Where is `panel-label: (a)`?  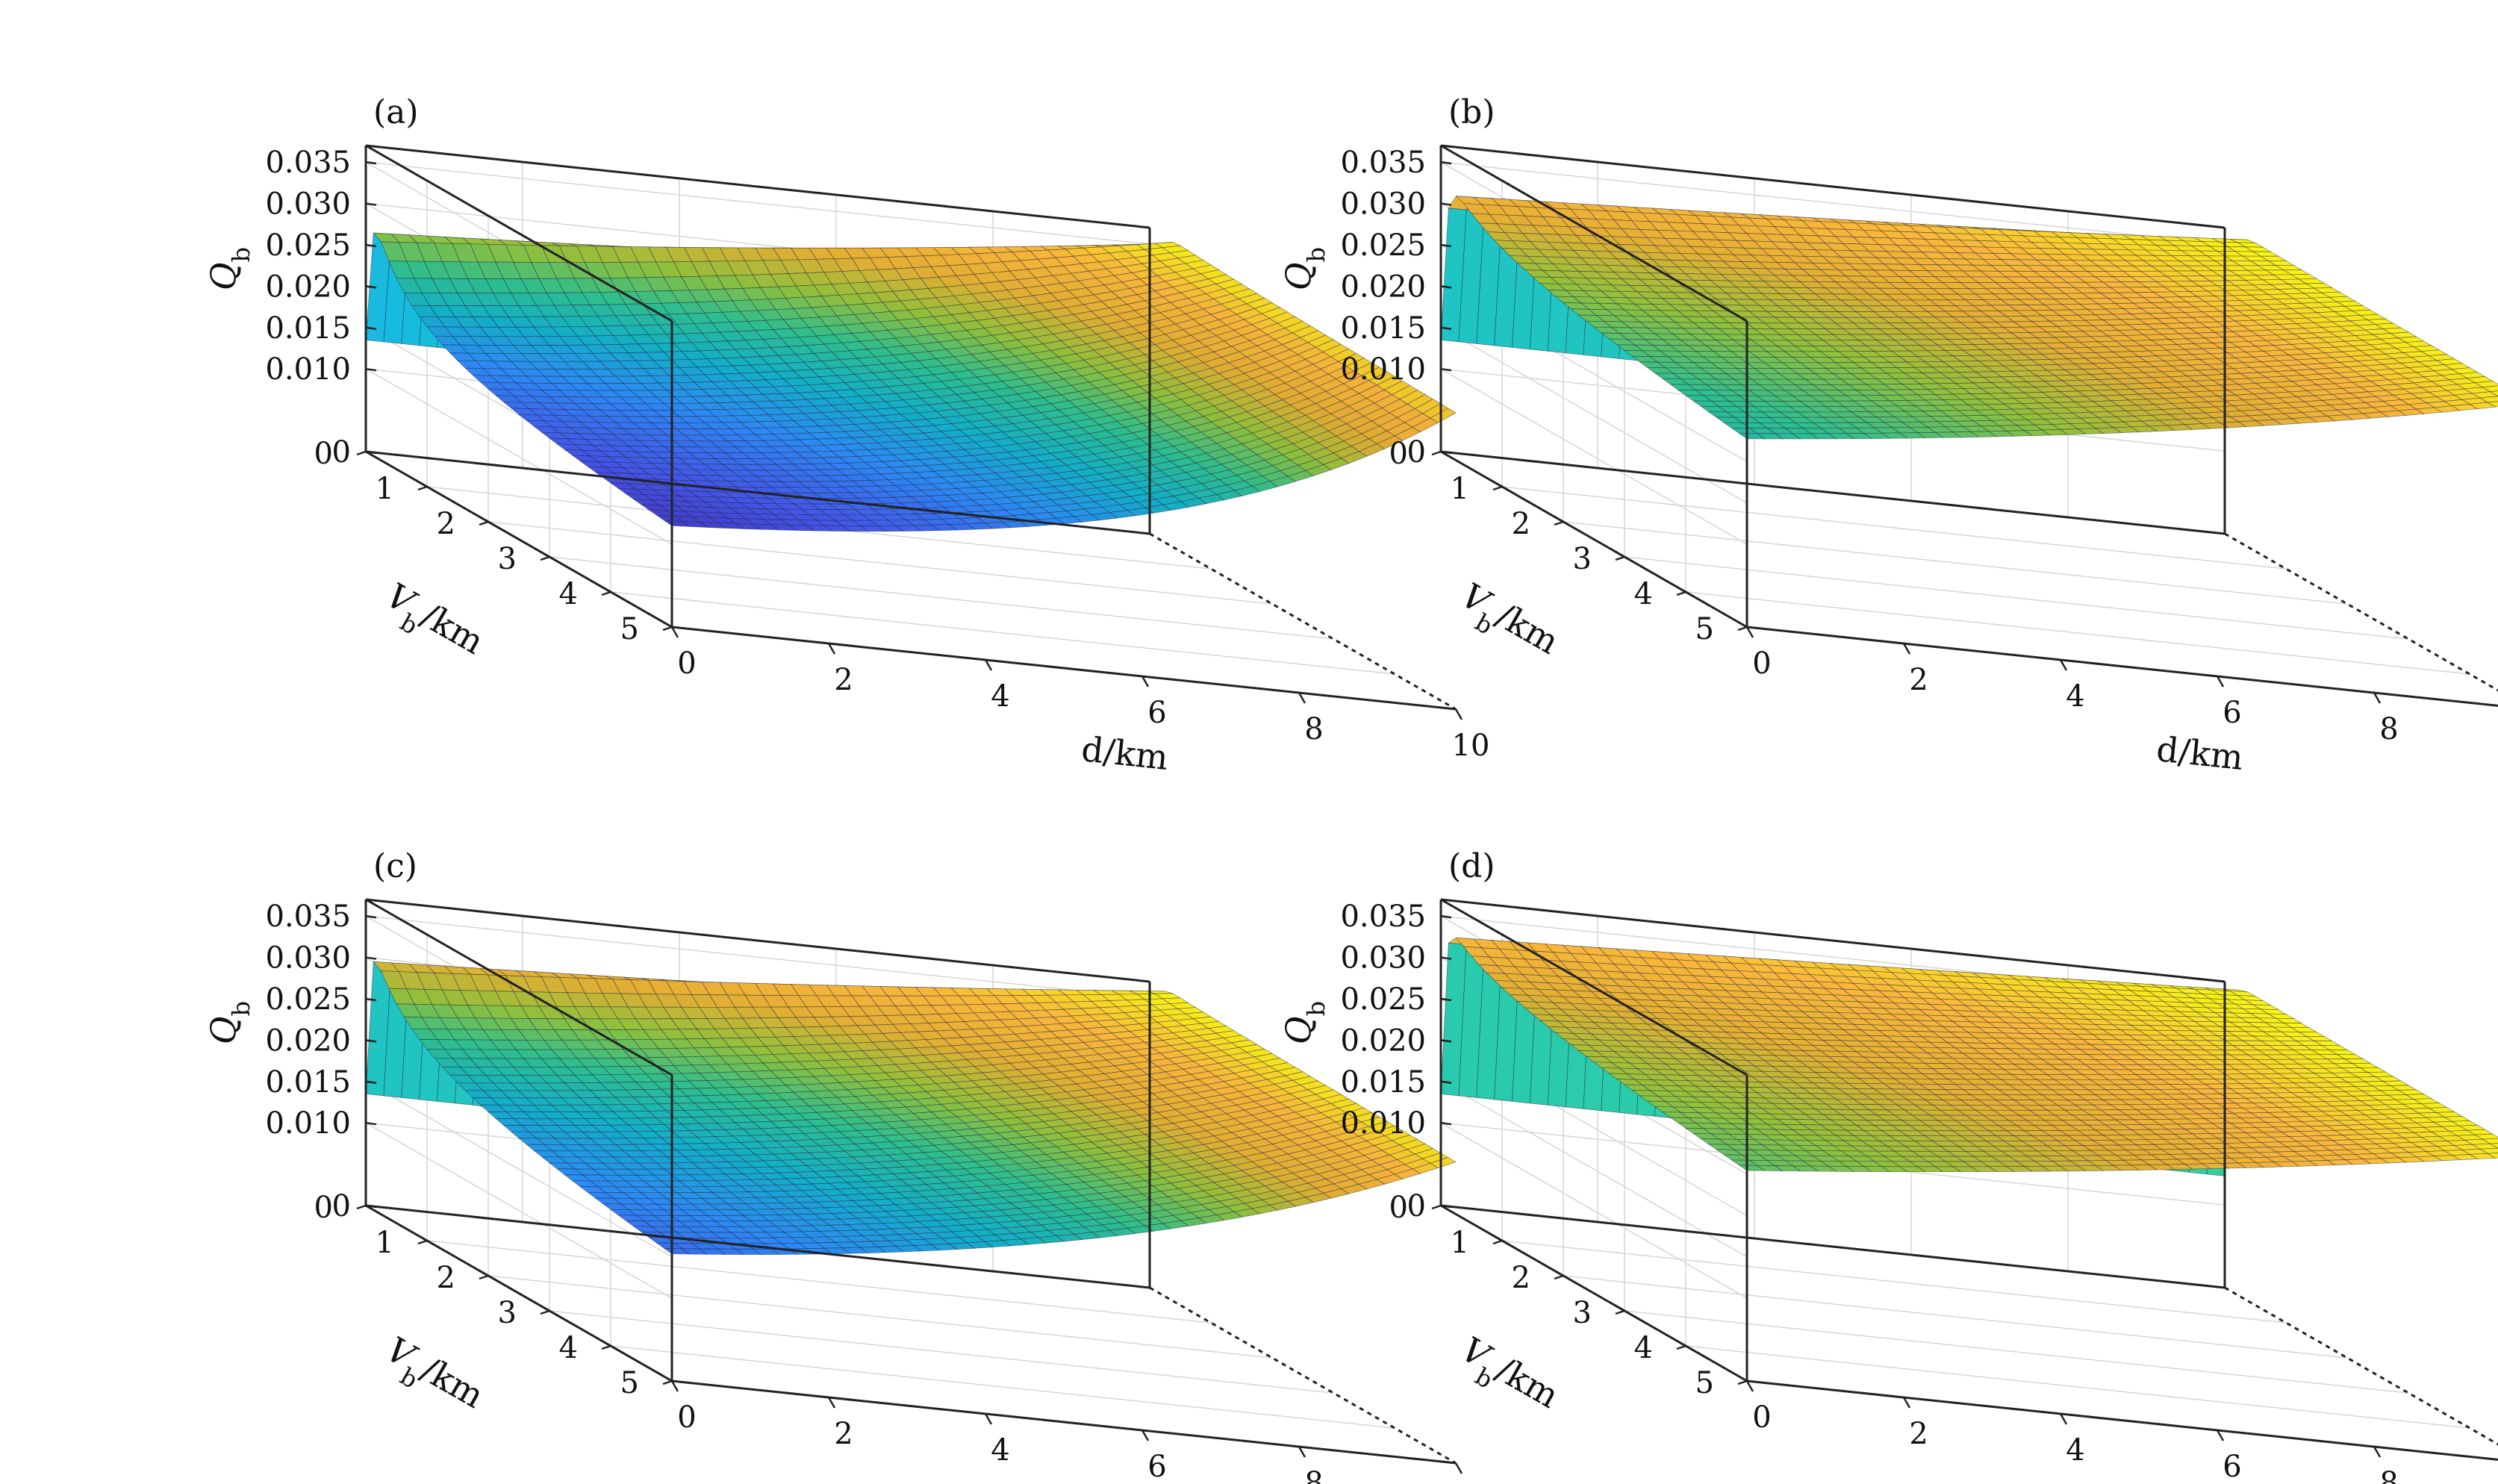
panel-label: (a) is located at coordinates (396, 112).